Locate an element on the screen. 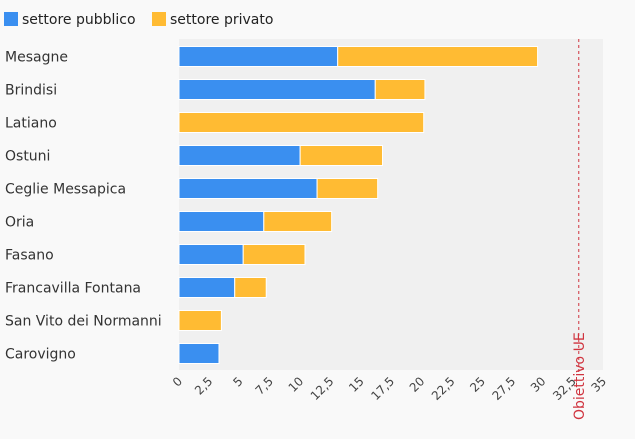 The width and height of the screenshot is (635, 439). x-tick-label: 35 is located at coordinates (598, 384).